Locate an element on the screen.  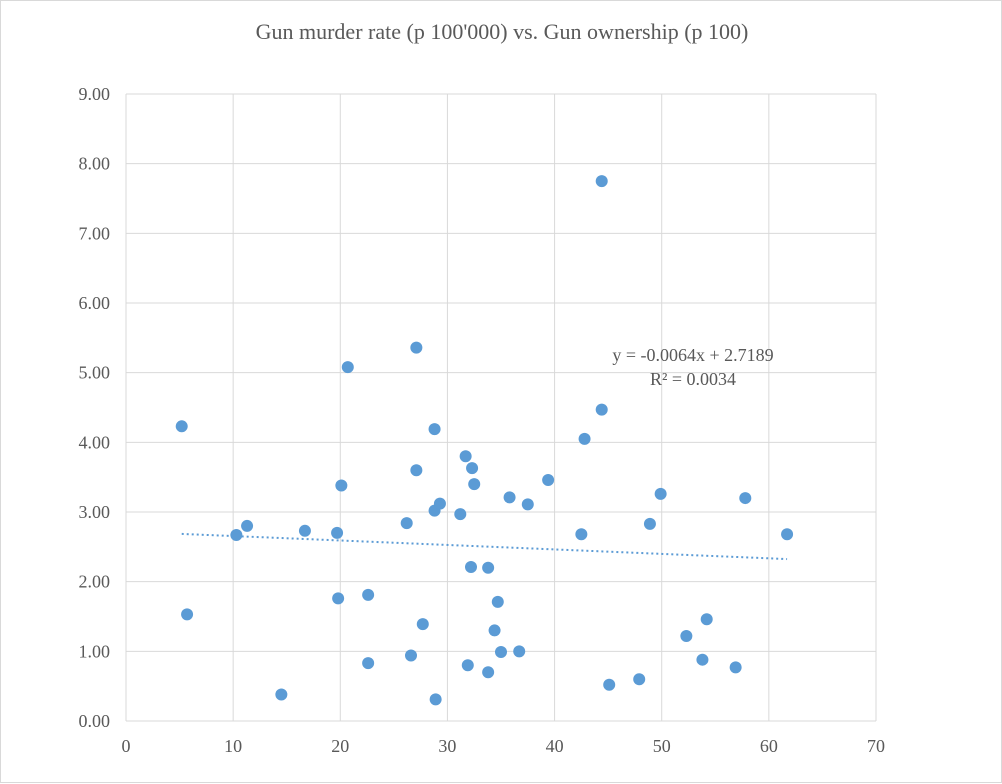
x-tick-label: 70 is located at coordinates (876, 746).